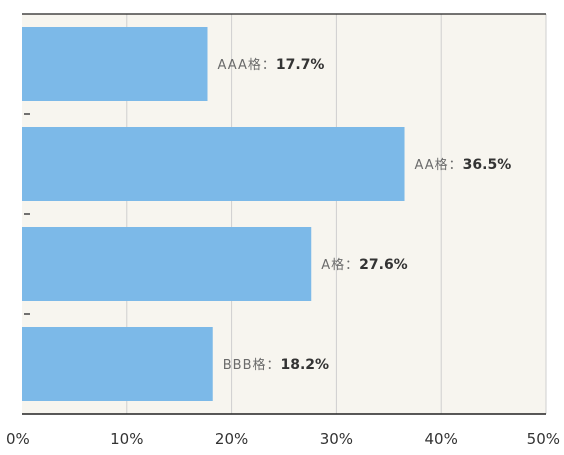 Image resolution: width=564 pixels, height=455 pixels. I want to click on x-tick-label-50: 50%, so click(543, 439).